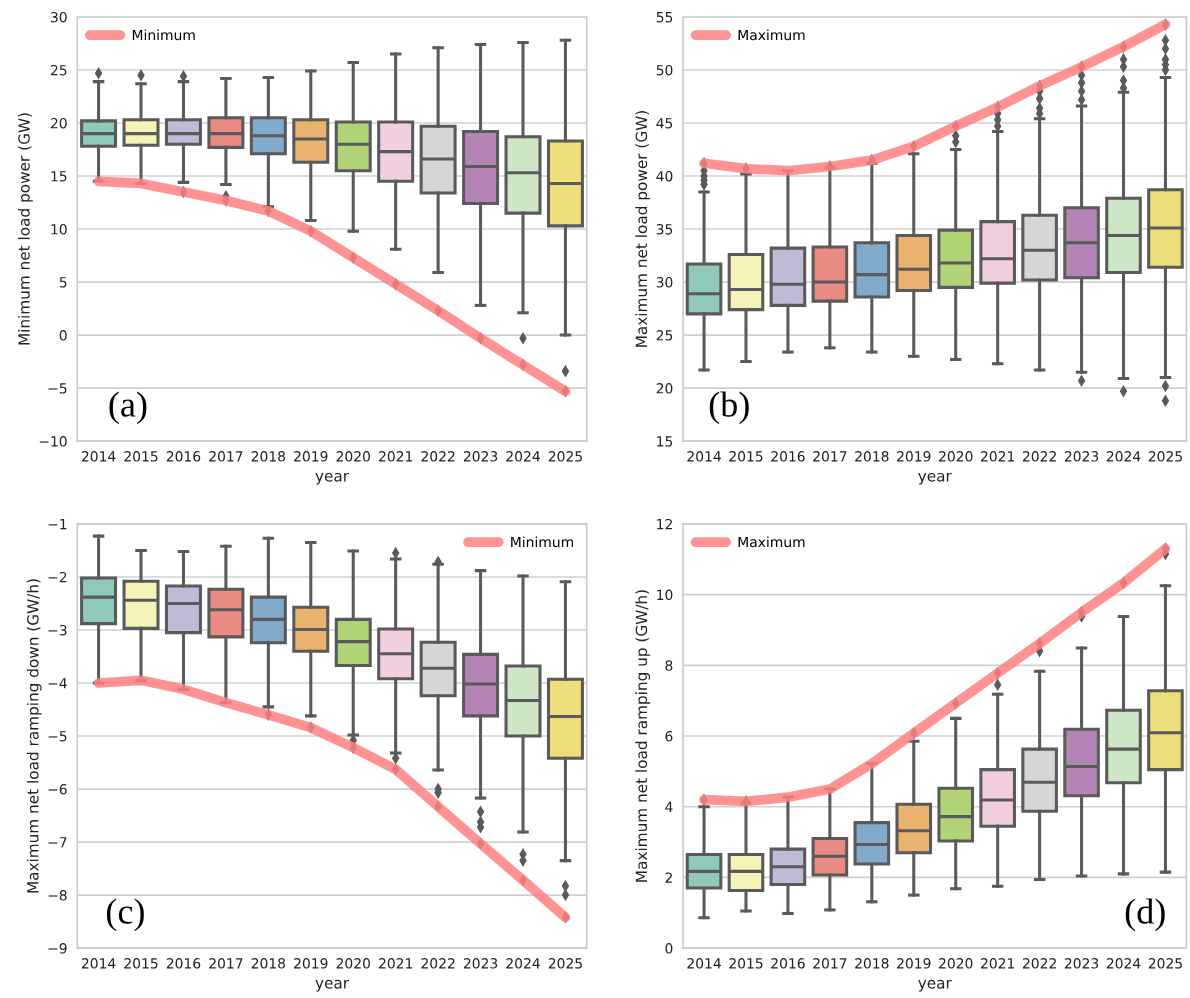 The width and height of the screenshot is (1190, 998). Describe the element at coordinates (57, 895) in the screenshot. I see `y-tick-label: −8` at that location.